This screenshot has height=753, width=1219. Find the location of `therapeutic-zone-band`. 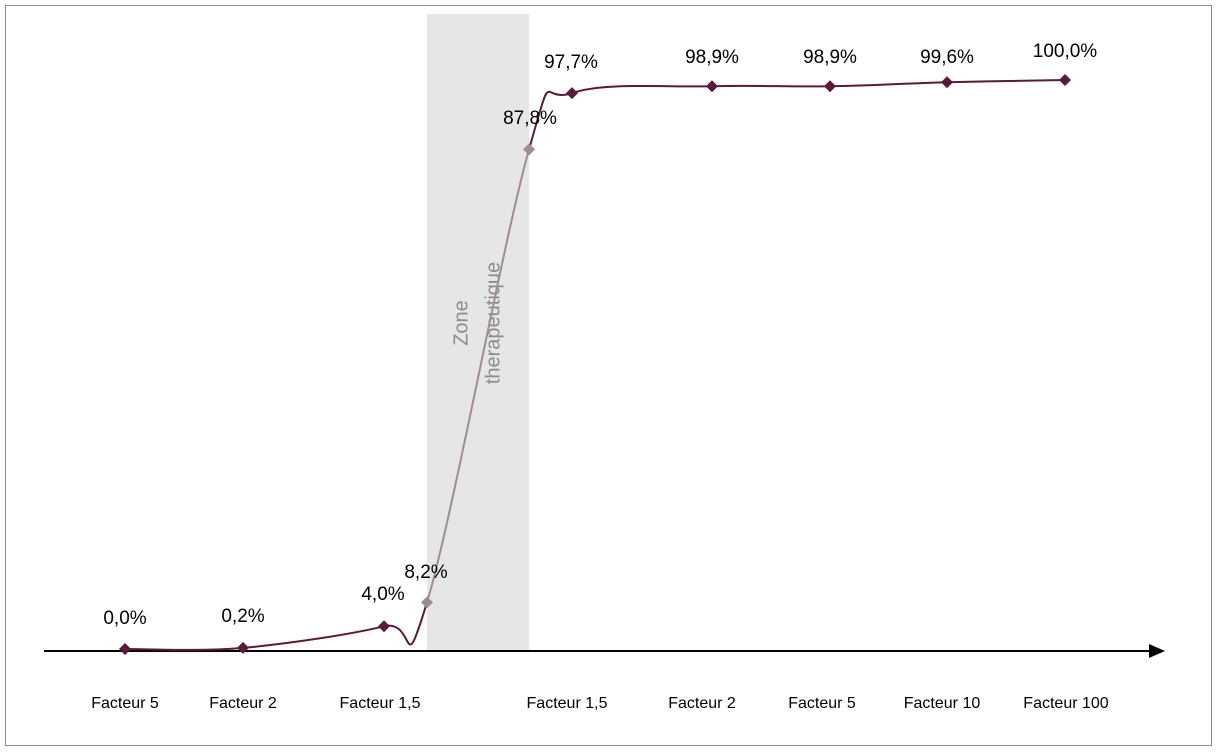

therapeutic-zone-band is located at coordinates (478, 332).